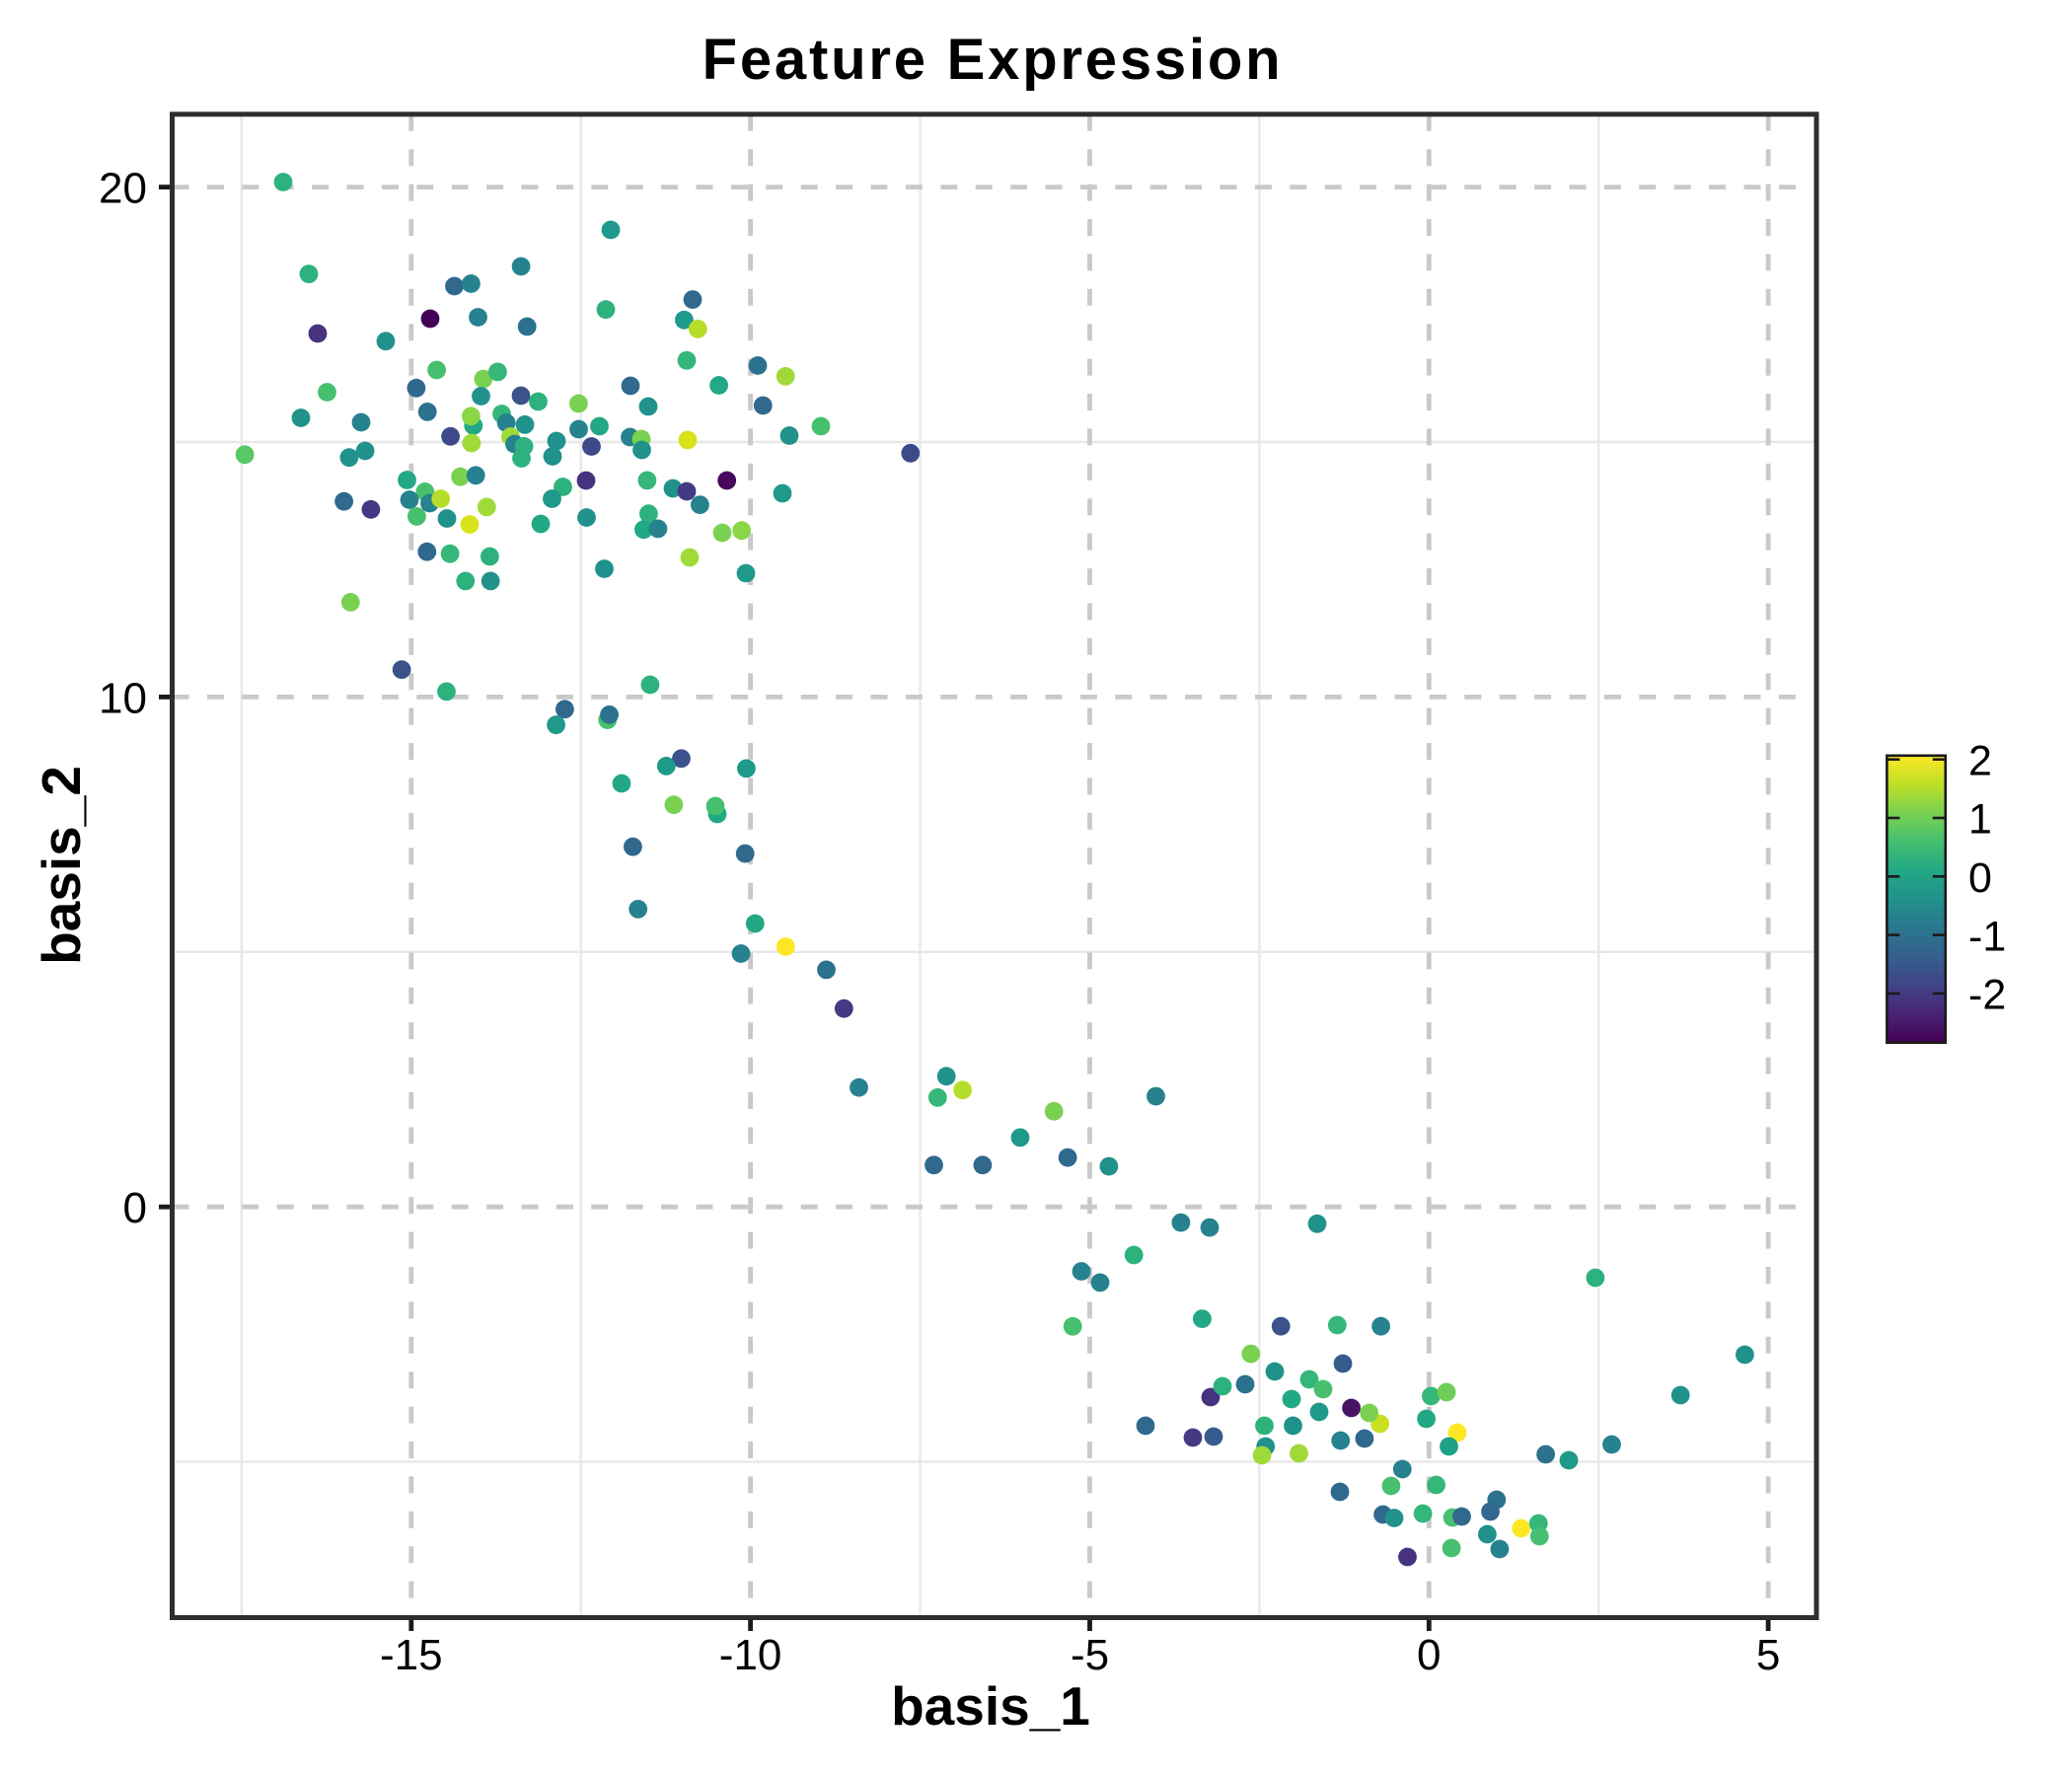 This screenshot has height=1776, width=2072. What do you see at coordinates (1090, 1655) in the screenshot?
I see `svg-text: -5` at bounding box center [1090, 1655].